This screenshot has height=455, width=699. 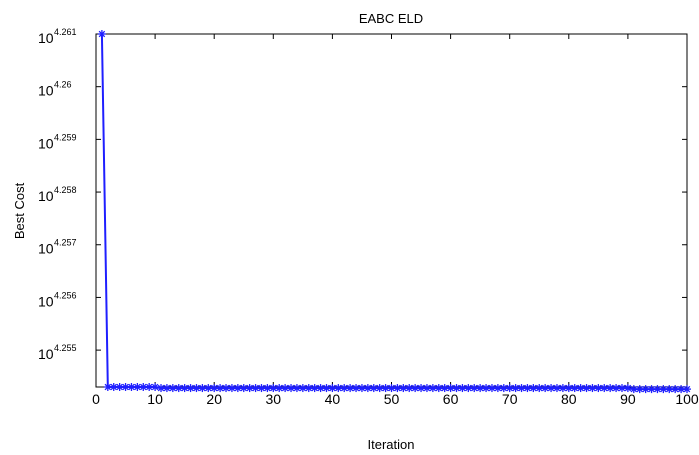 What do you see at coordinates (569, 399) in the screenshot?
I see `x-tick-label: 80` at bounding box center [569, 399].